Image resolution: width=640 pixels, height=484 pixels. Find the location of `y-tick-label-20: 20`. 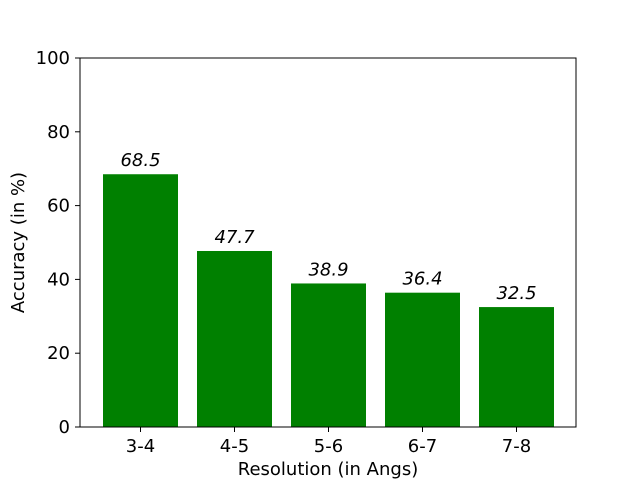

y-tick-label-20: 20 is located at coordinates (58, 353).